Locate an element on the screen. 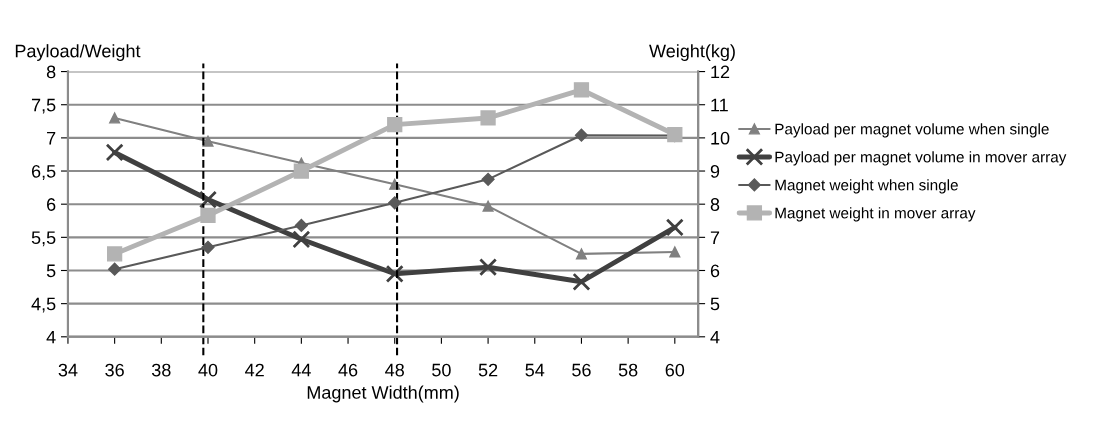 The width and height of the screenshot is (1096, 421). x-tick-label: 40 is located at coordinates (208, 370).